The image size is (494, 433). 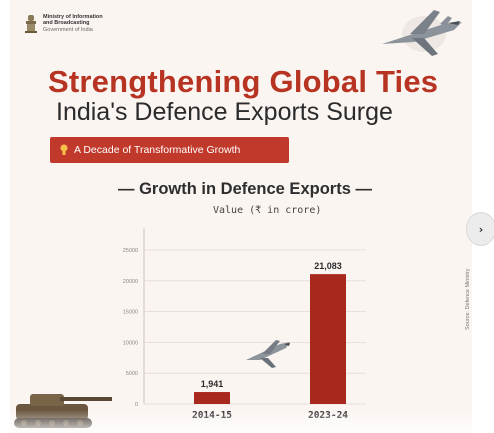 What do you see at coordinates (212, 384) in the screenshot?
I see `data-label: 1,941` at bounding box center [212, 384].